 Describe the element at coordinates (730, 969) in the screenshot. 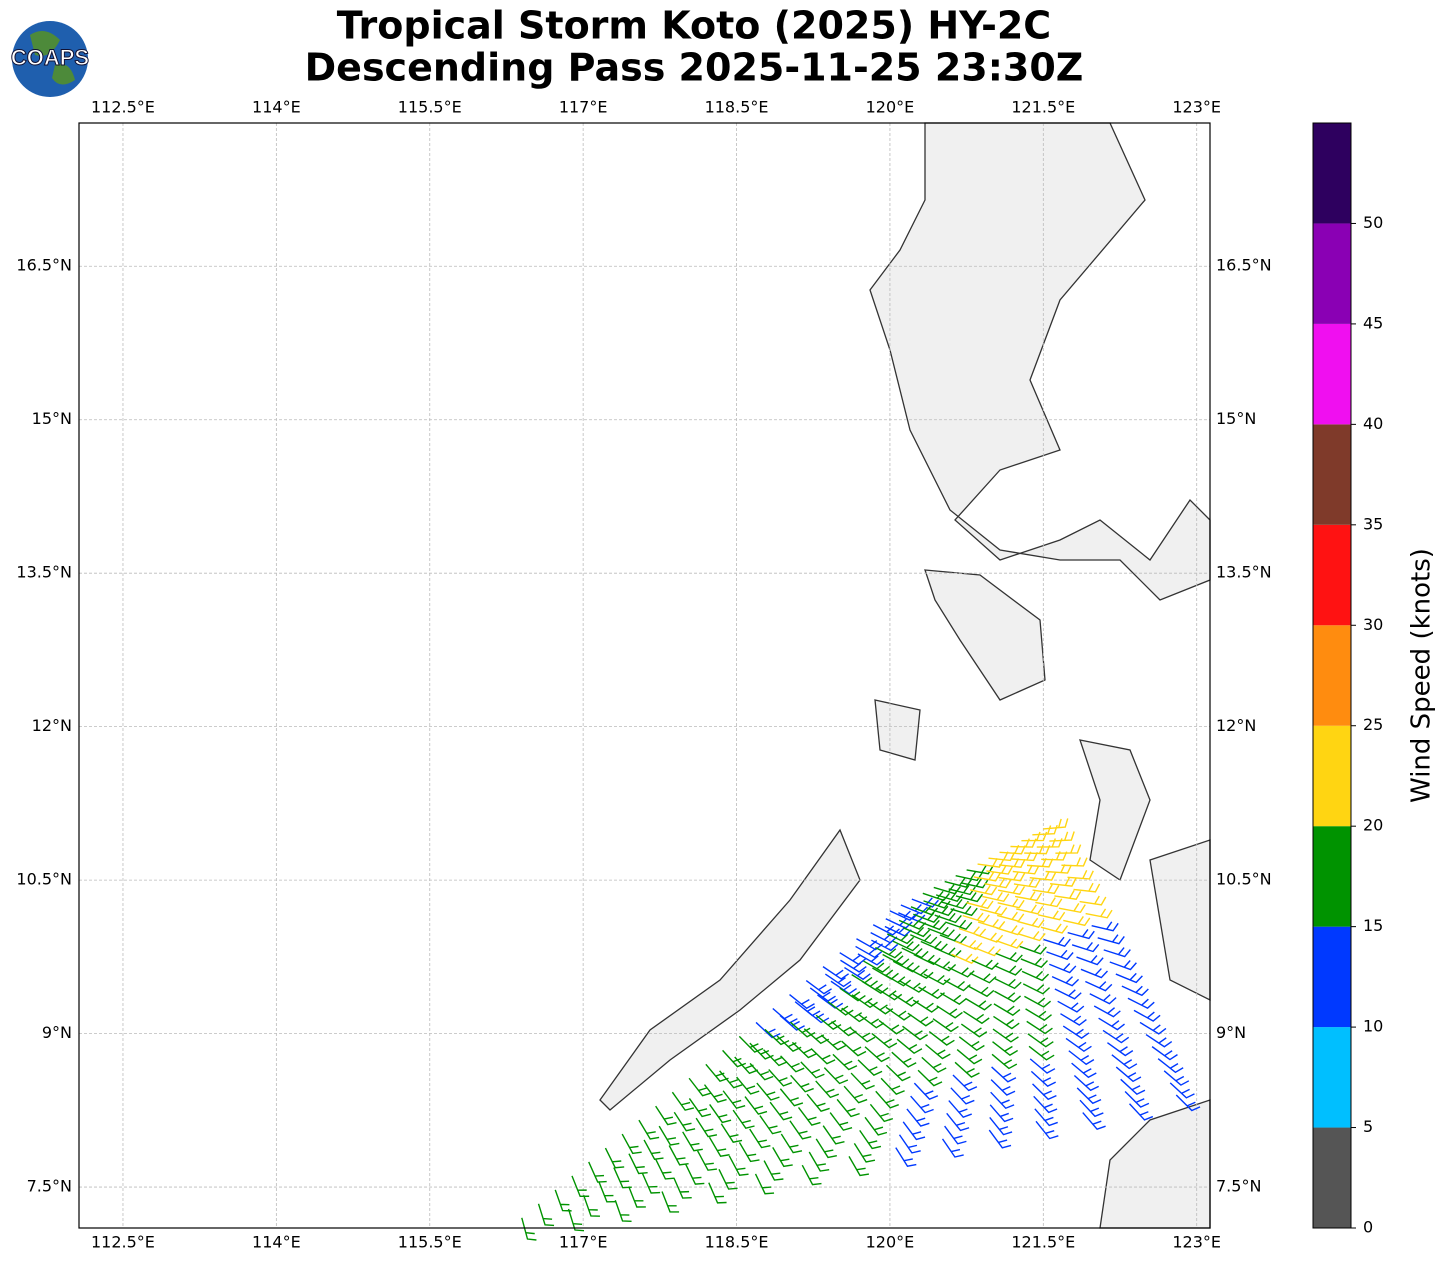

I see `island` at that location.